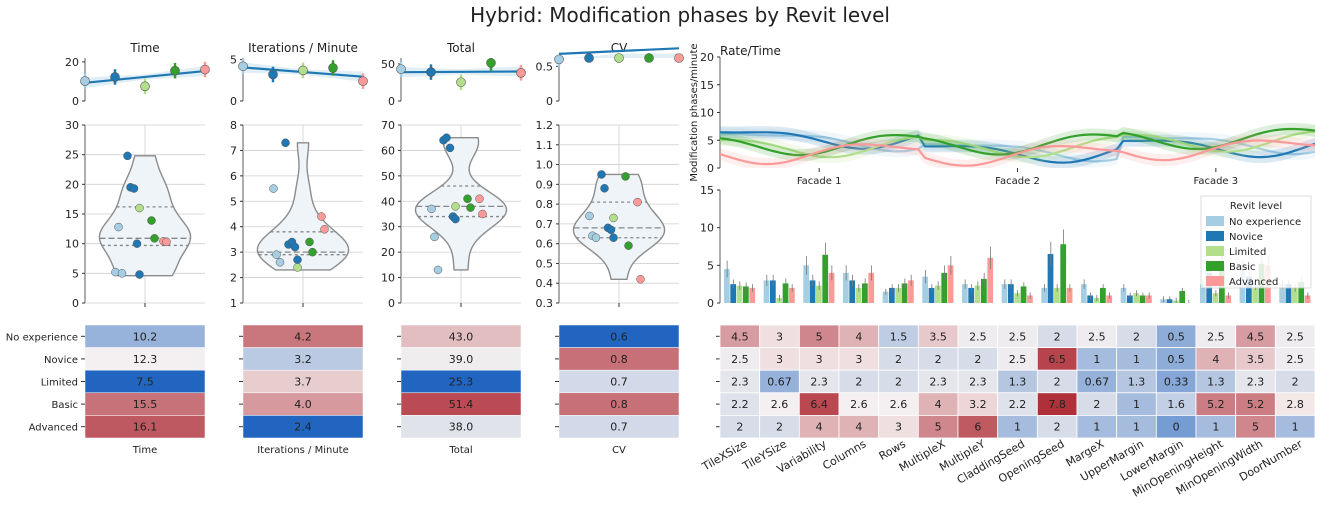  What do you see at coordinates (233, 303) in the screenshot?
I see `violin-y-tick-label: 1` at bounding box center [233, 303].